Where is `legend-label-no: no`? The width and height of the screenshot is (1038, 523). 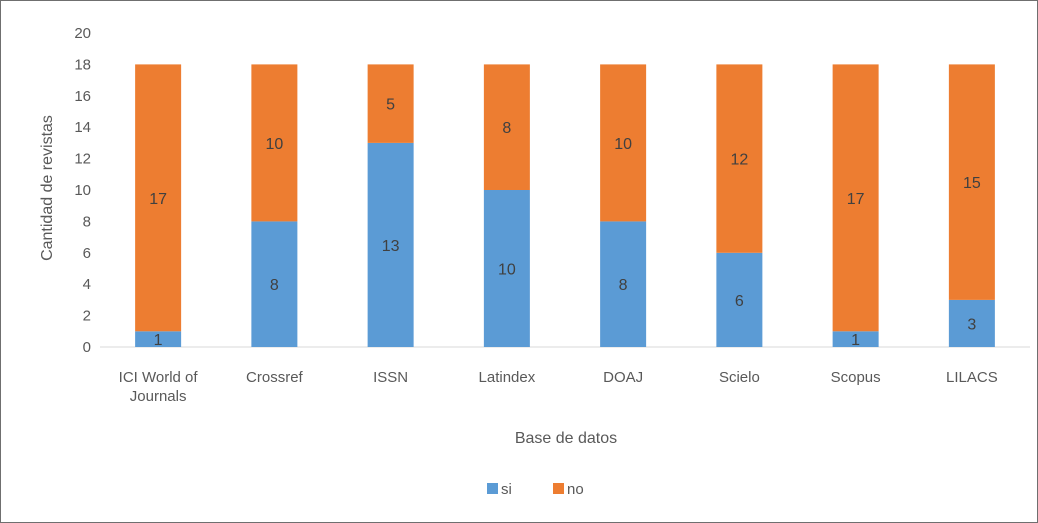
legend-label-no: no is located at coordinates (575, 489).